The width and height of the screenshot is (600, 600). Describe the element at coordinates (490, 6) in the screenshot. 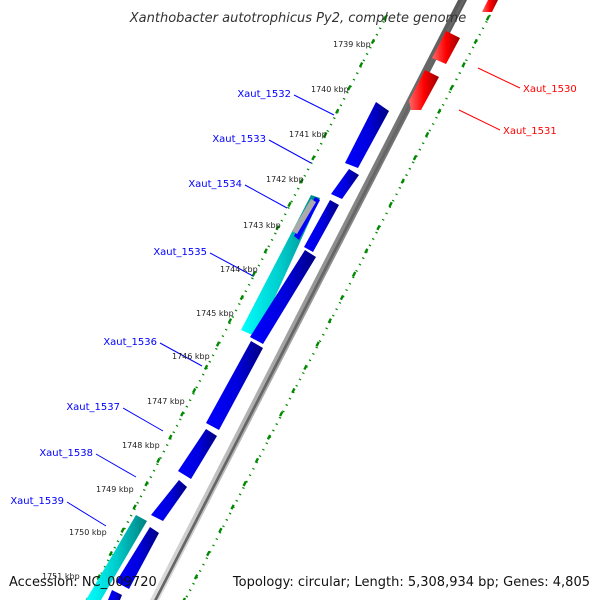

I see `gene-xaut-1530-tail` at that location.